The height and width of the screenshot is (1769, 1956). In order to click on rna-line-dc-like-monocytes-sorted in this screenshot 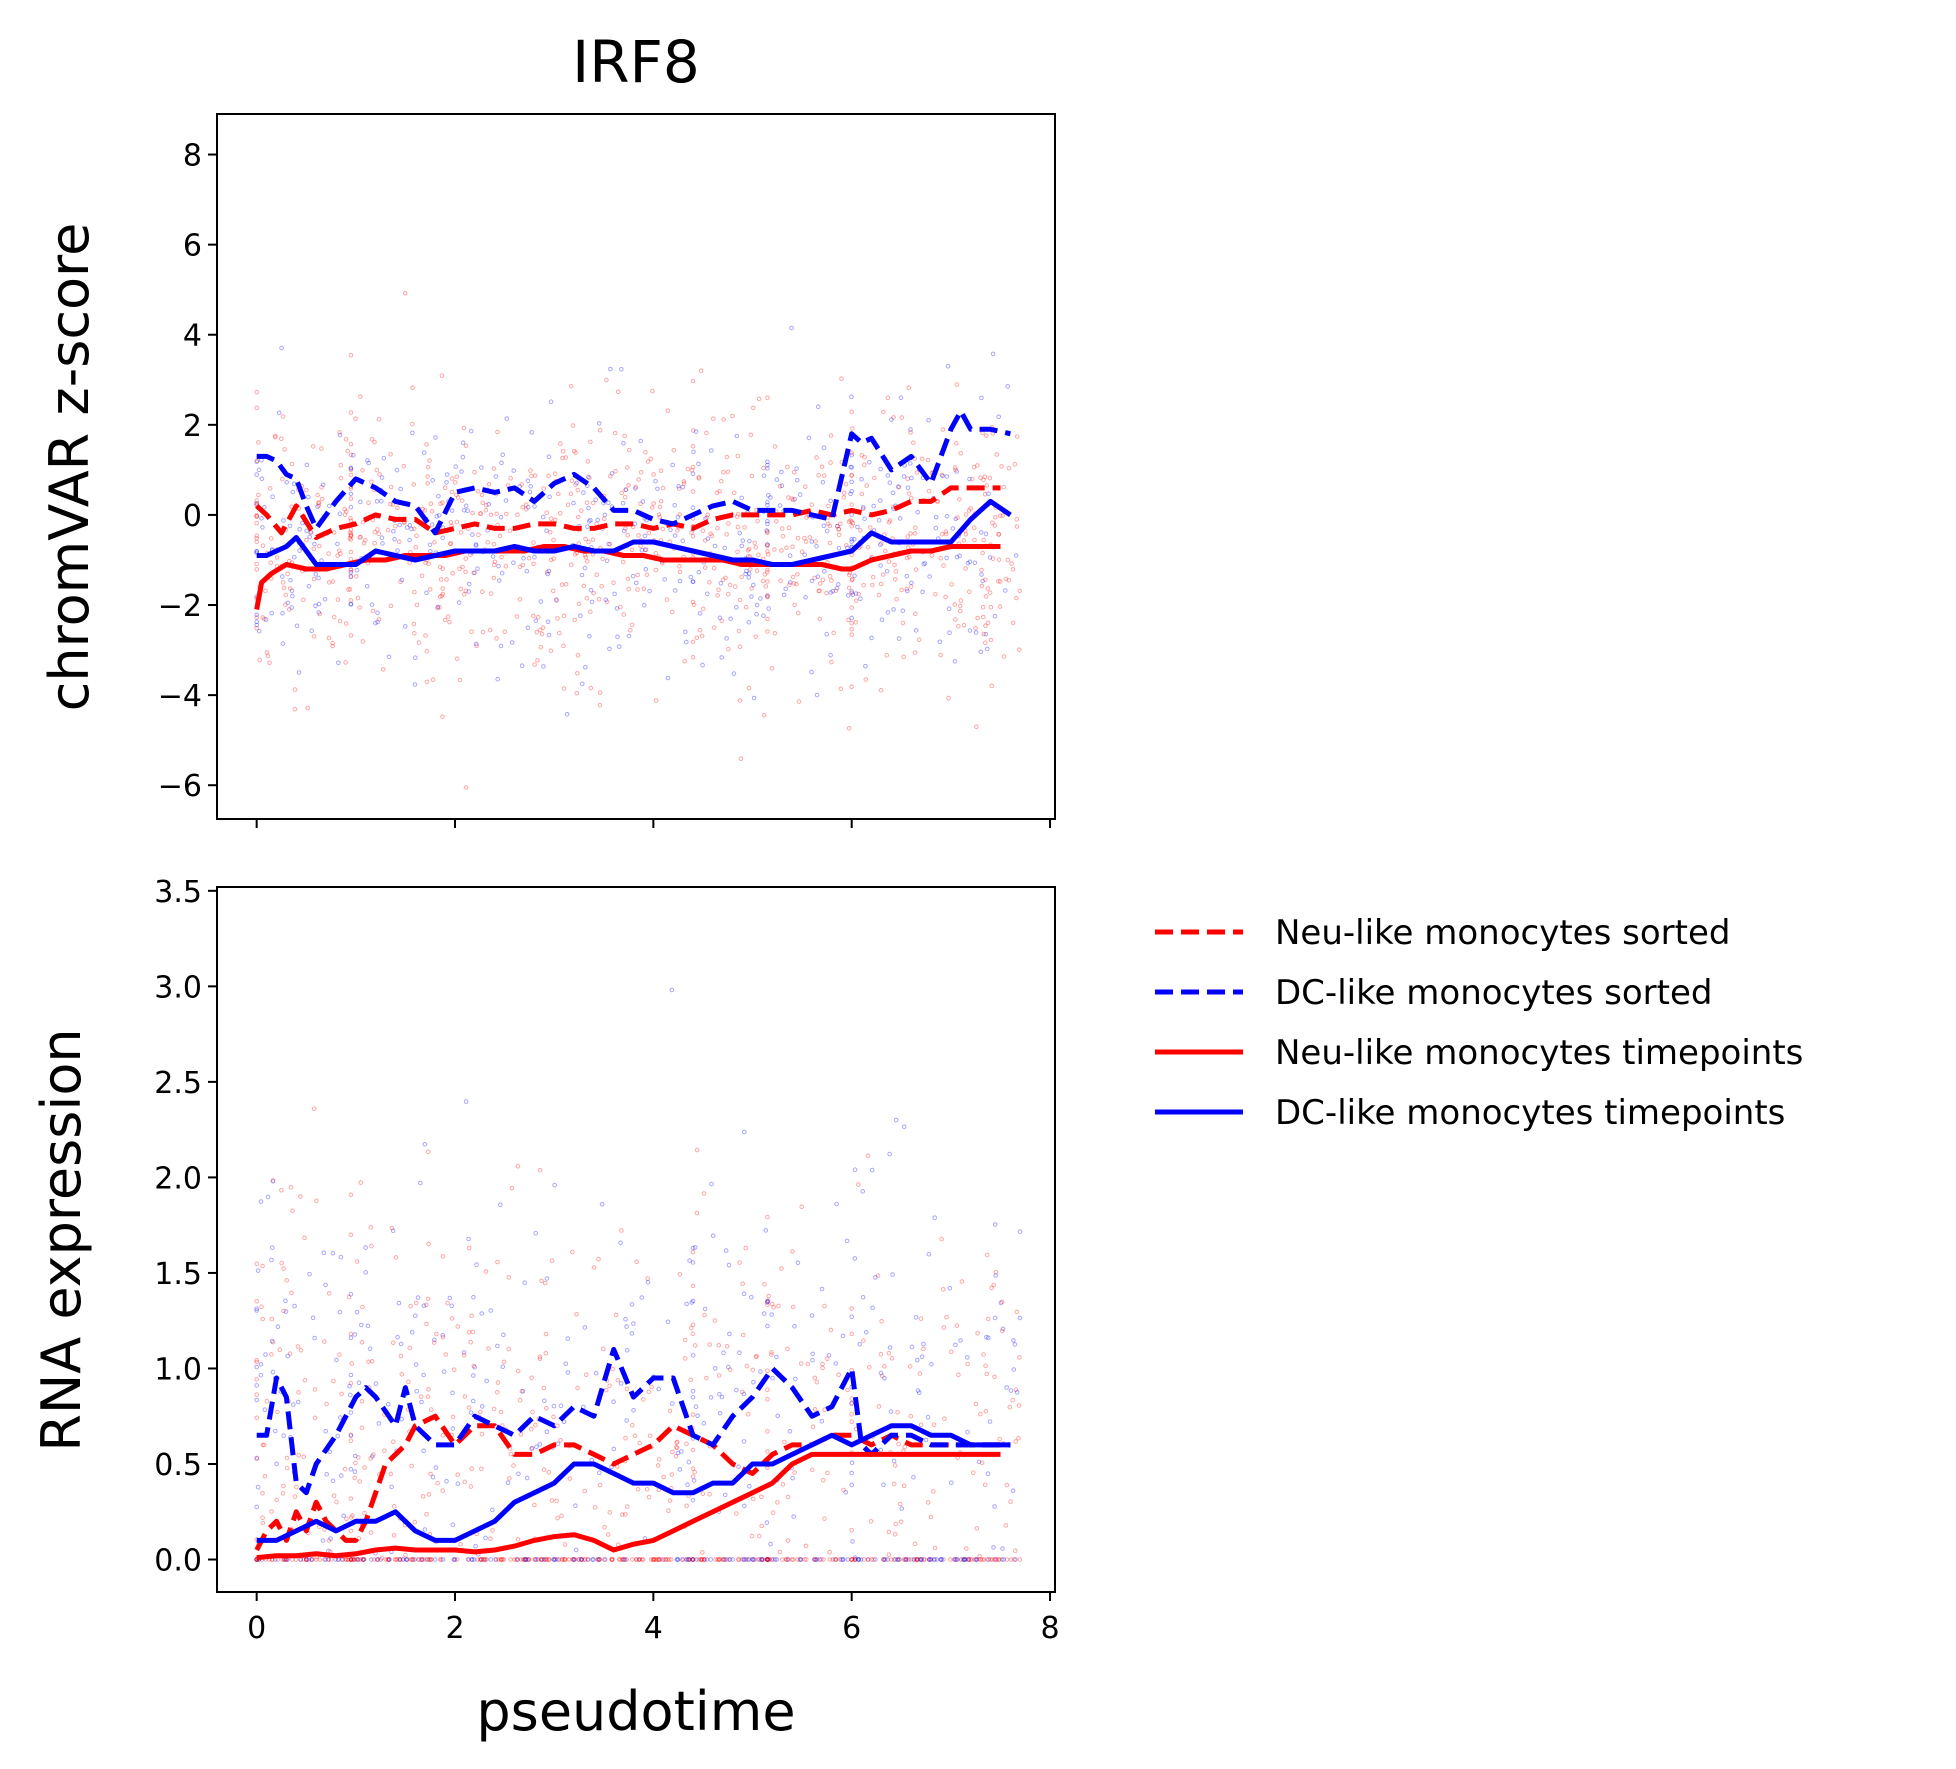, I will do `click(633, 1421)`.